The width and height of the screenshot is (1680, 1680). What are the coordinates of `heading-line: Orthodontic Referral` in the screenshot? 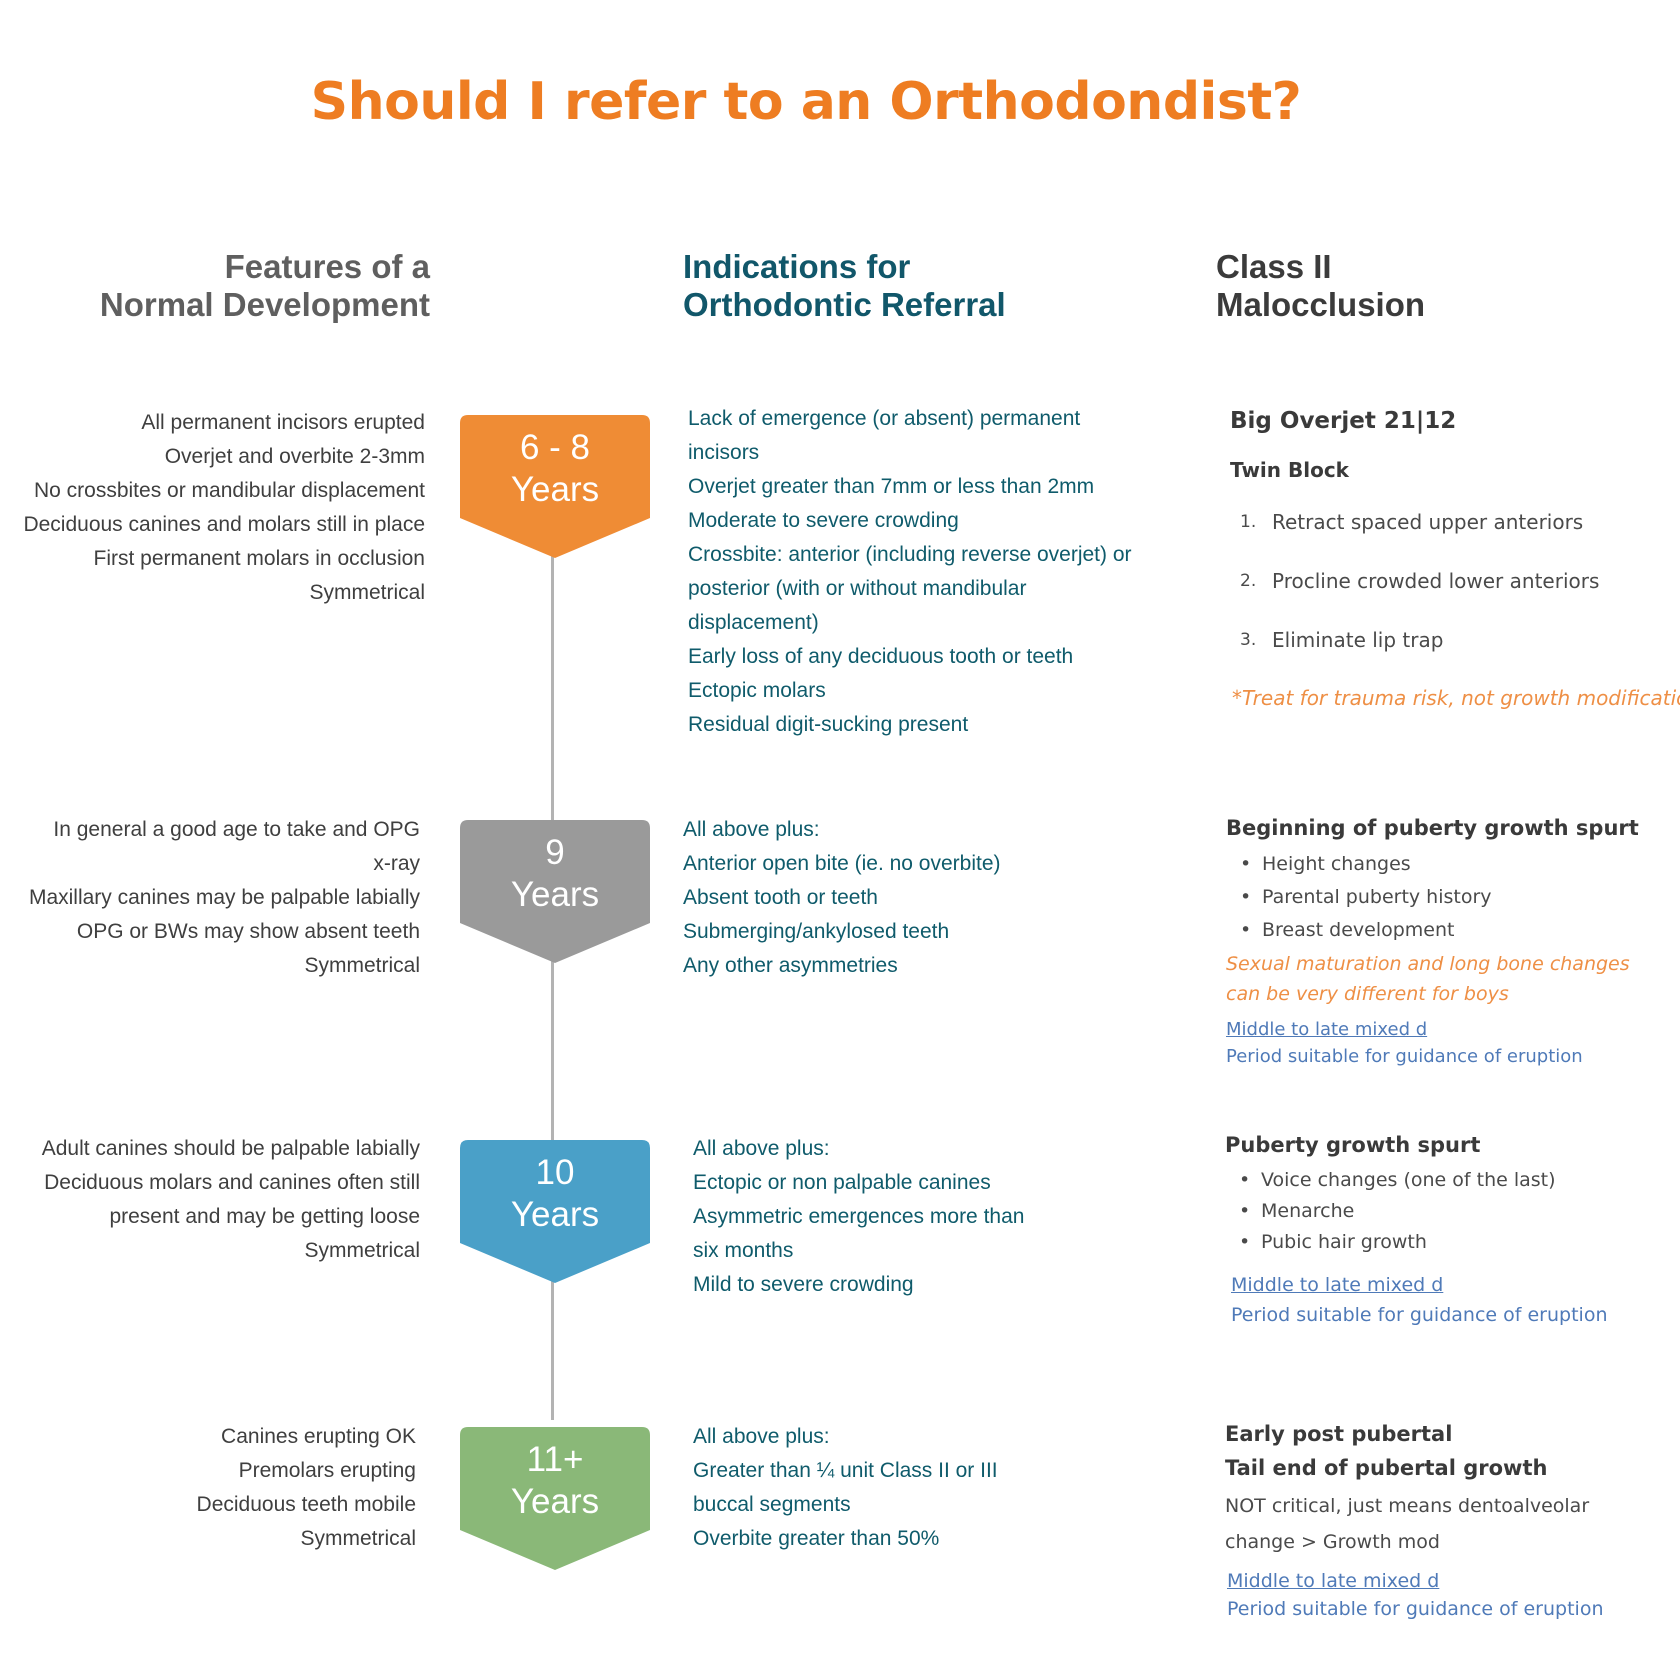 It's located at (844, 304).